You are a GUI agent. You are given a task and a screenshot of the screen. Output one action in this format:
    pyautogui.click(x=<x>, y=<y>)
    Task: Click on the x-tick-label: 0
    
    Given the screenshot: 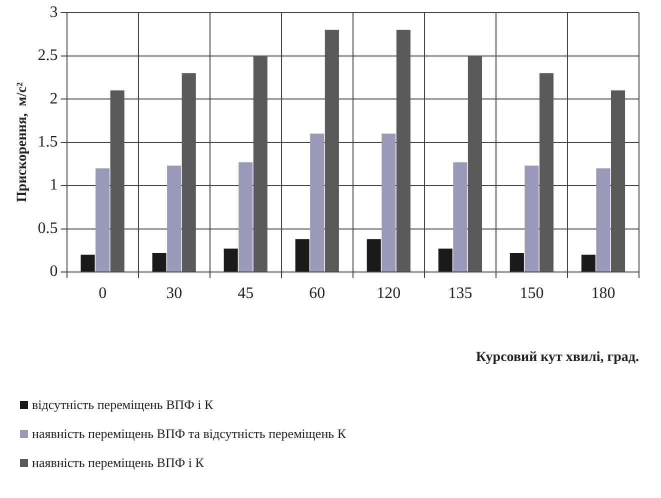 What is the action you would take?
    pyautogui.click(x=102, y=293)
    